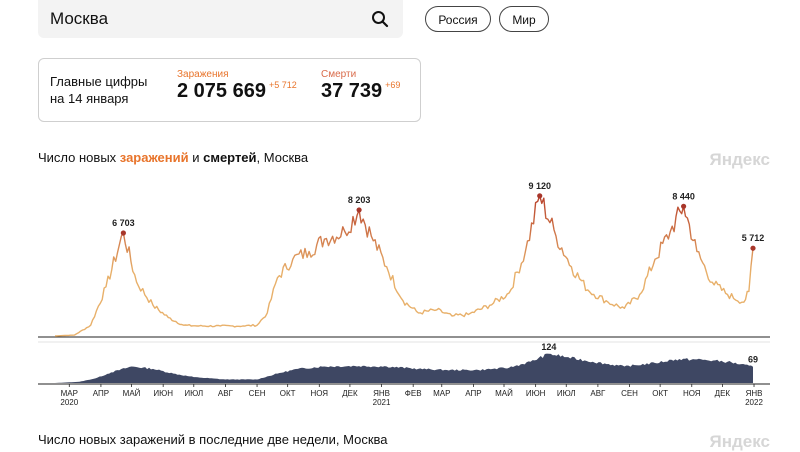 The image size is (800, 452). I want to click on cases-peak-label: 6 703, so click(123, 223).